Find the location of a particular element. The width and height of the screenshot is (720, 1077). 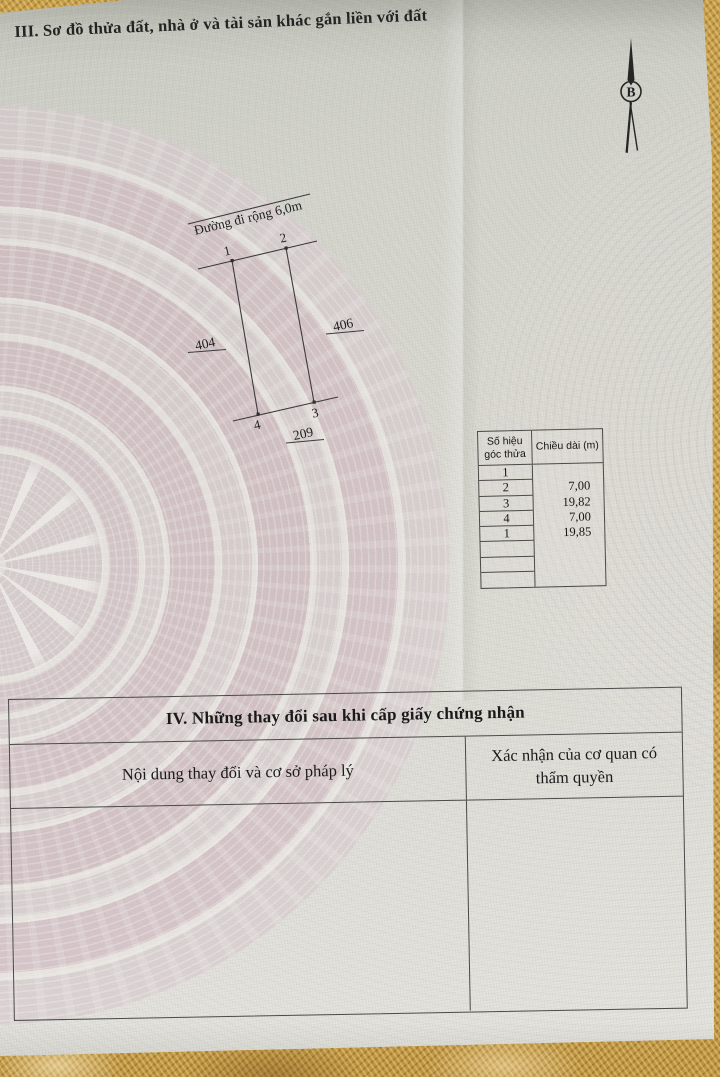

length-table-length-column: 7,00 19,82 7,00 19,85 is located at coordinates (569, 525).